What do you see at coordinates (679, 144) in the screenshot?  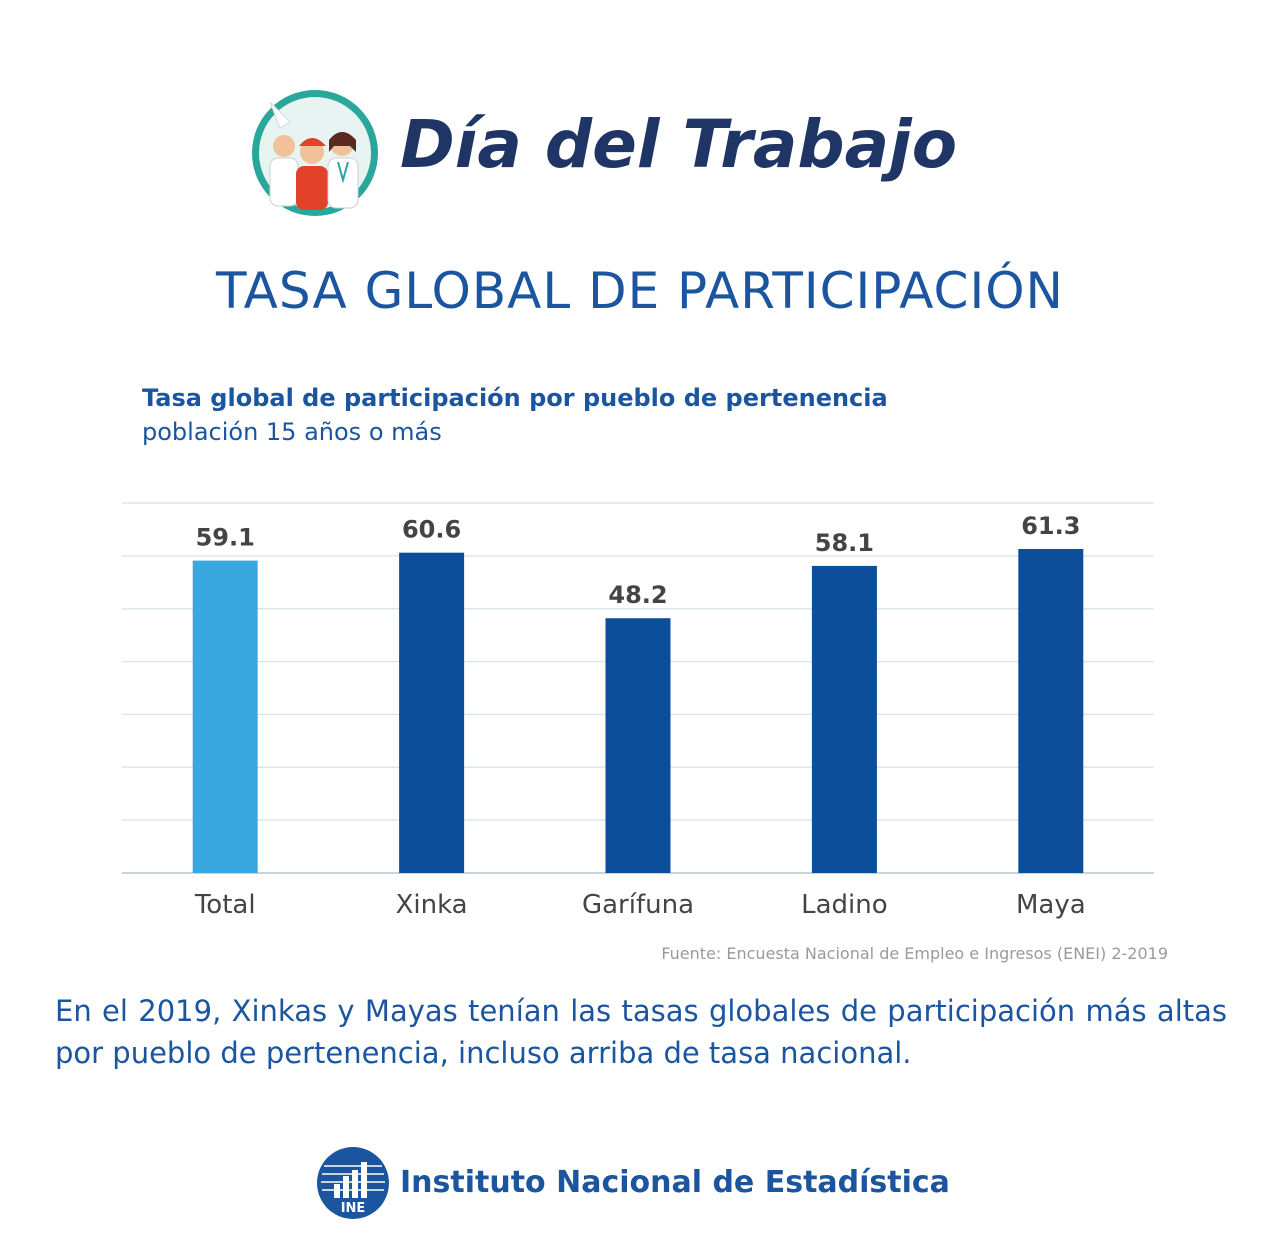 I see `header-title: Día del Trabajo` at bounding box center [679, 144].